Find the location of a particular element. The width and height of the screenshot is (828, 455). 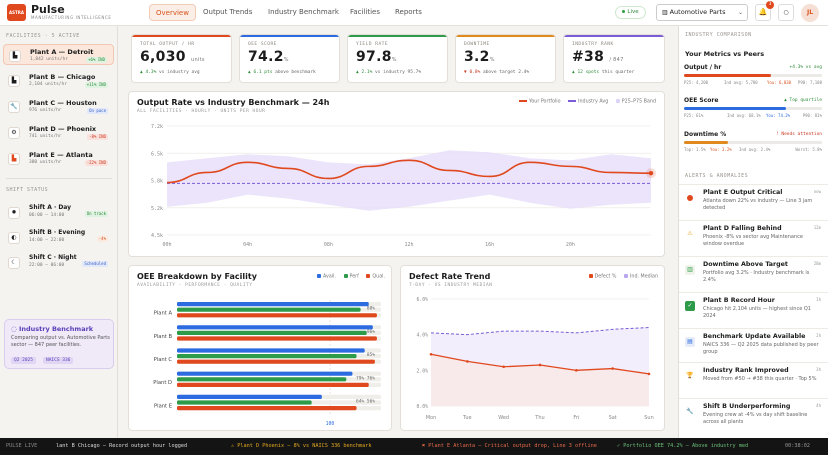

kpi-label: DOWNTIME is located at coordinates (477, 44).